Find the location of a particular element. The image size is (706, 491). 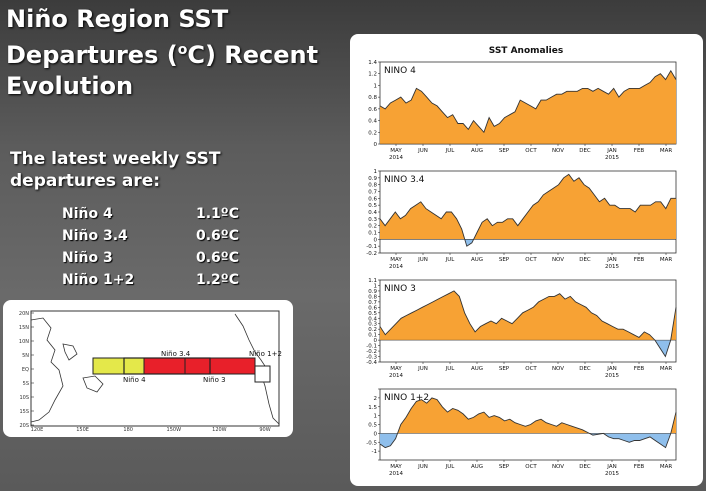

latitude-labels: 20N 15N 10N 5N EQ 5S 10S 15S 20S is located at coordinates (26, 370).